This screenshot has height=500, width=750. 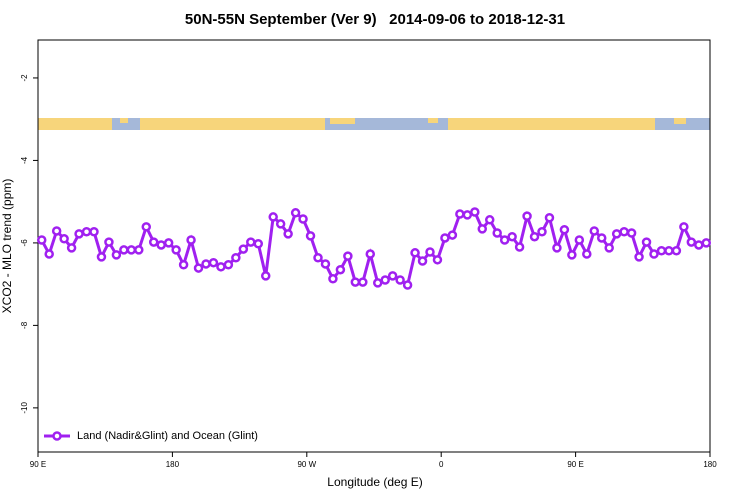 What do you see at coordinates (306, 464) in the screenshot?
I see `x-tick-label: 90 W` at bounding box center [306, 464].